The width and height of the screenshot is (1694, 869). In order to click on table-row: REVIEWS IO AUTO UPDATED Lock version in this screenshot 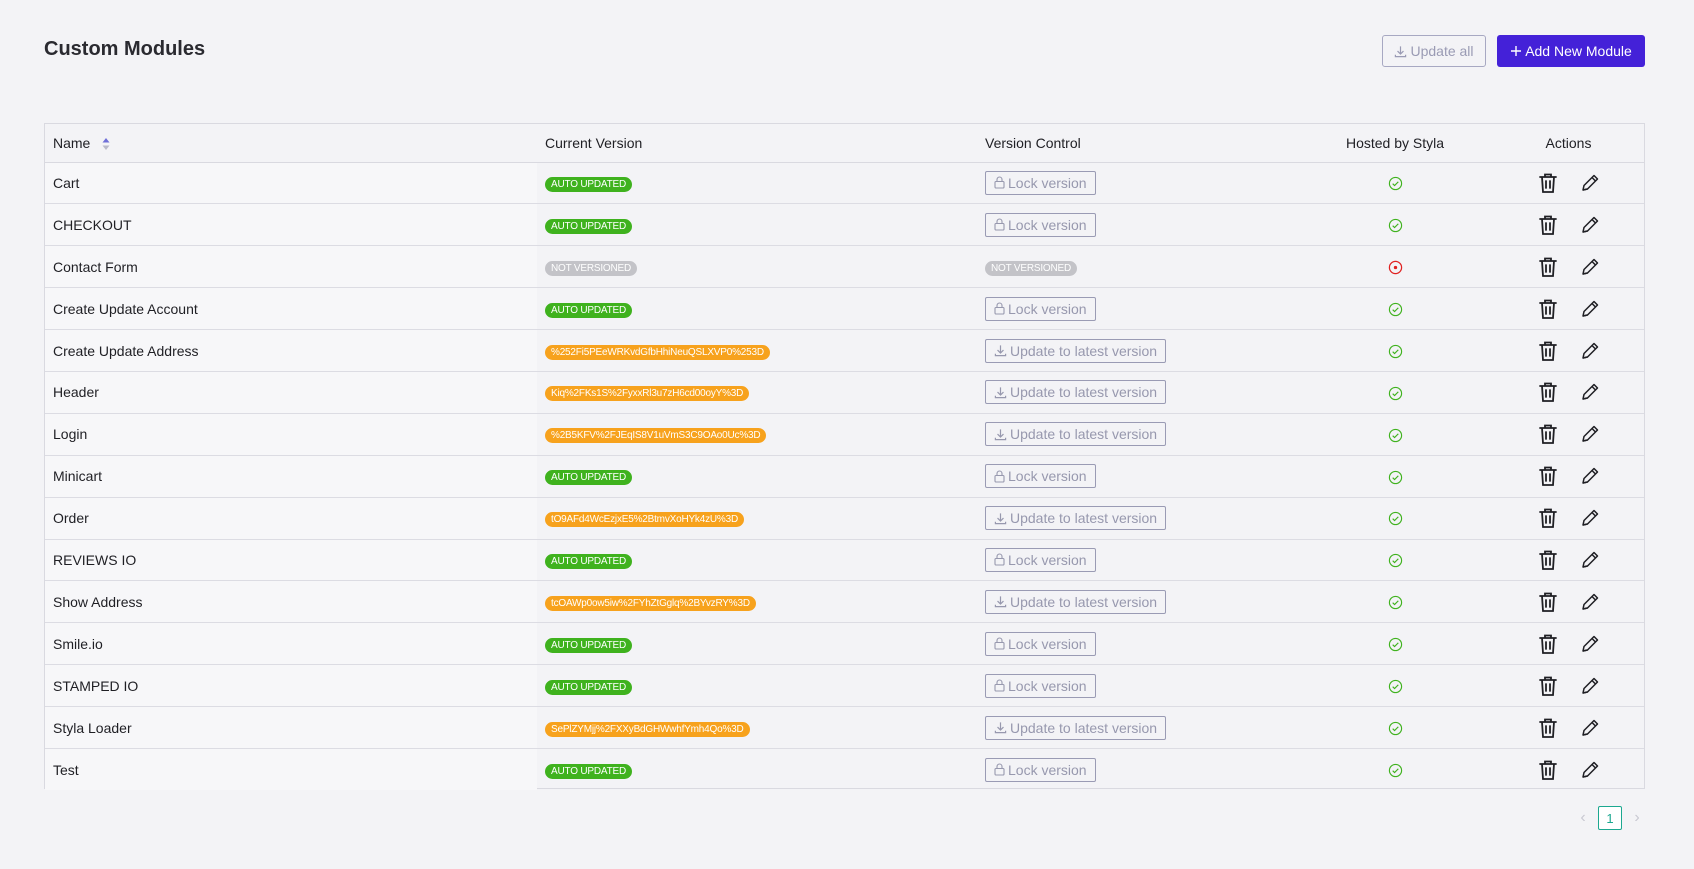, I will do `click(844, 560)`.